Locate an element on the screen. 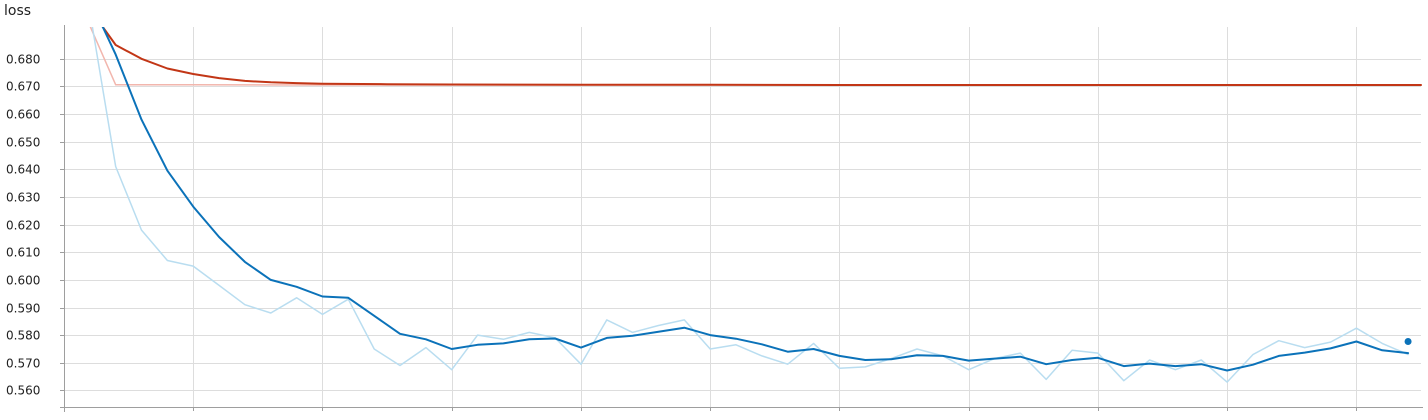 The height and width of the screenshot is (420, 1428). y-tick-label: 0.560 is located at coordinates (23, 391).